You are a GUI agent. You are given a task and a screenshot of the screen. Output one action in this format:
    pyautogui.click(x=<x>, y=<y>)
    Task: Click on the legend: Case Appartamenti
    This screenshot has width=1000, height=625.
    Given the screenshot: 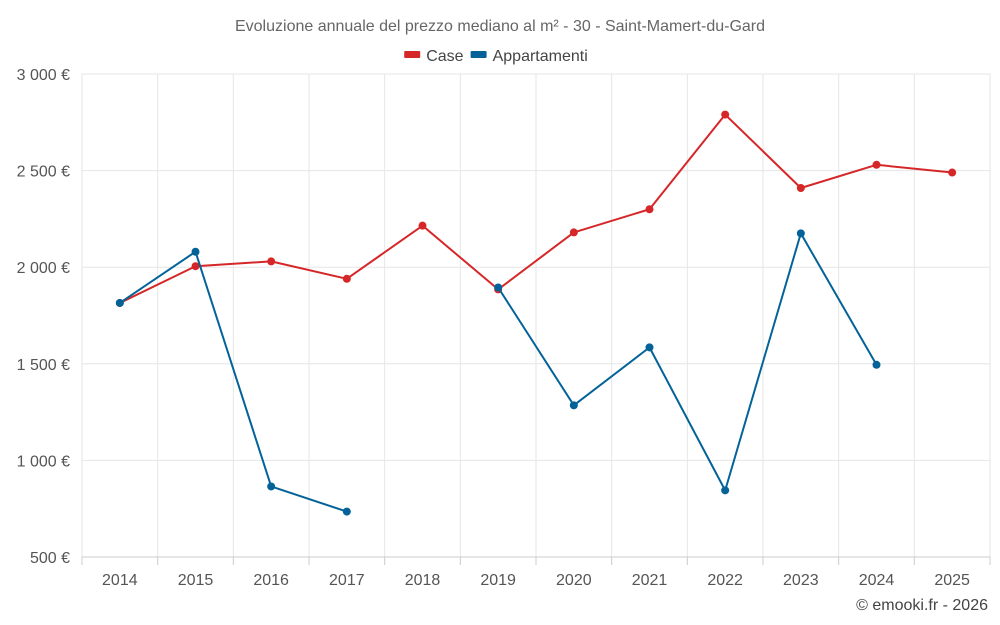 What is the action you would take?
    pyautogui.click(x=496, y=56)
    